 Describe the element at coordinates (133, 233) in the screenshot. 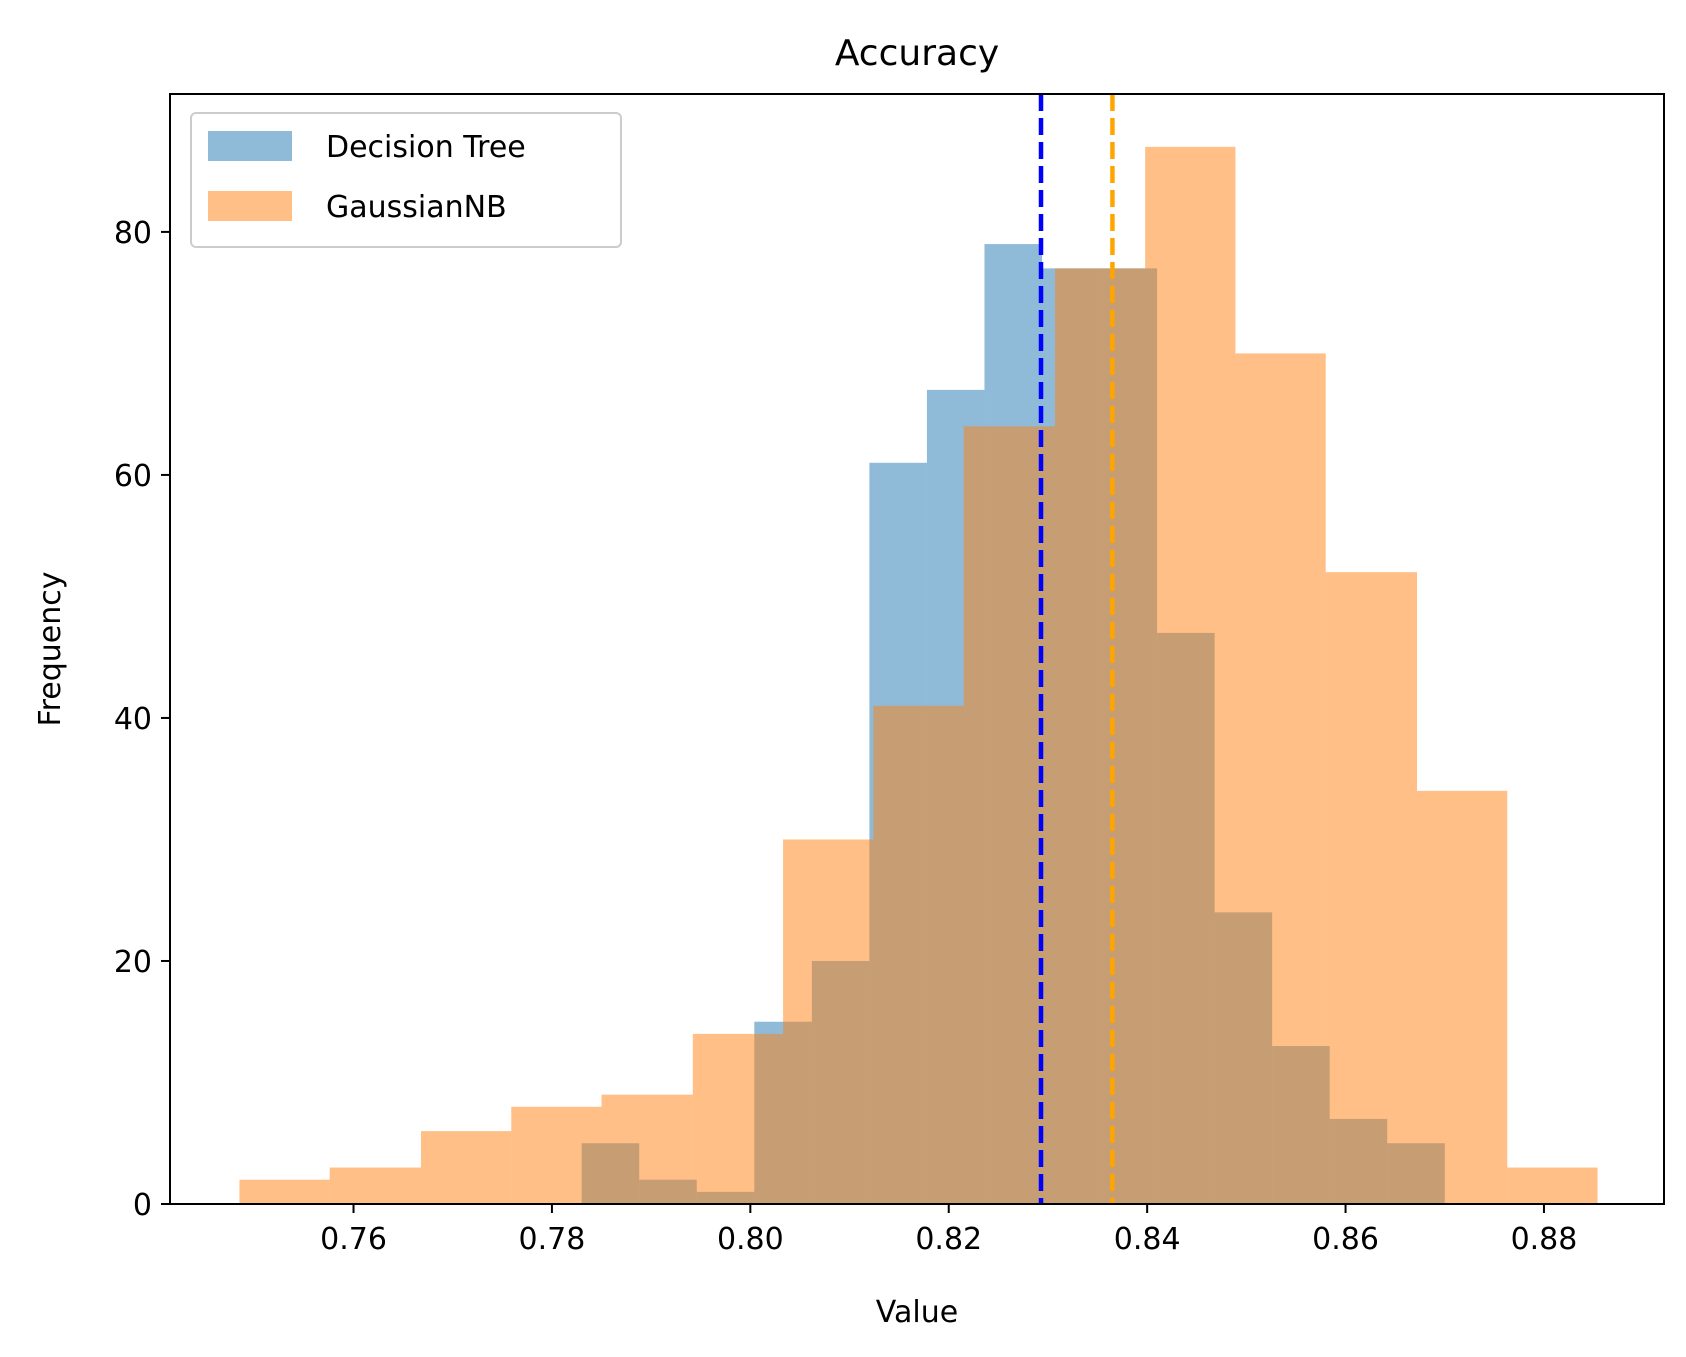

I see `y-tick-label: 80` at that location.